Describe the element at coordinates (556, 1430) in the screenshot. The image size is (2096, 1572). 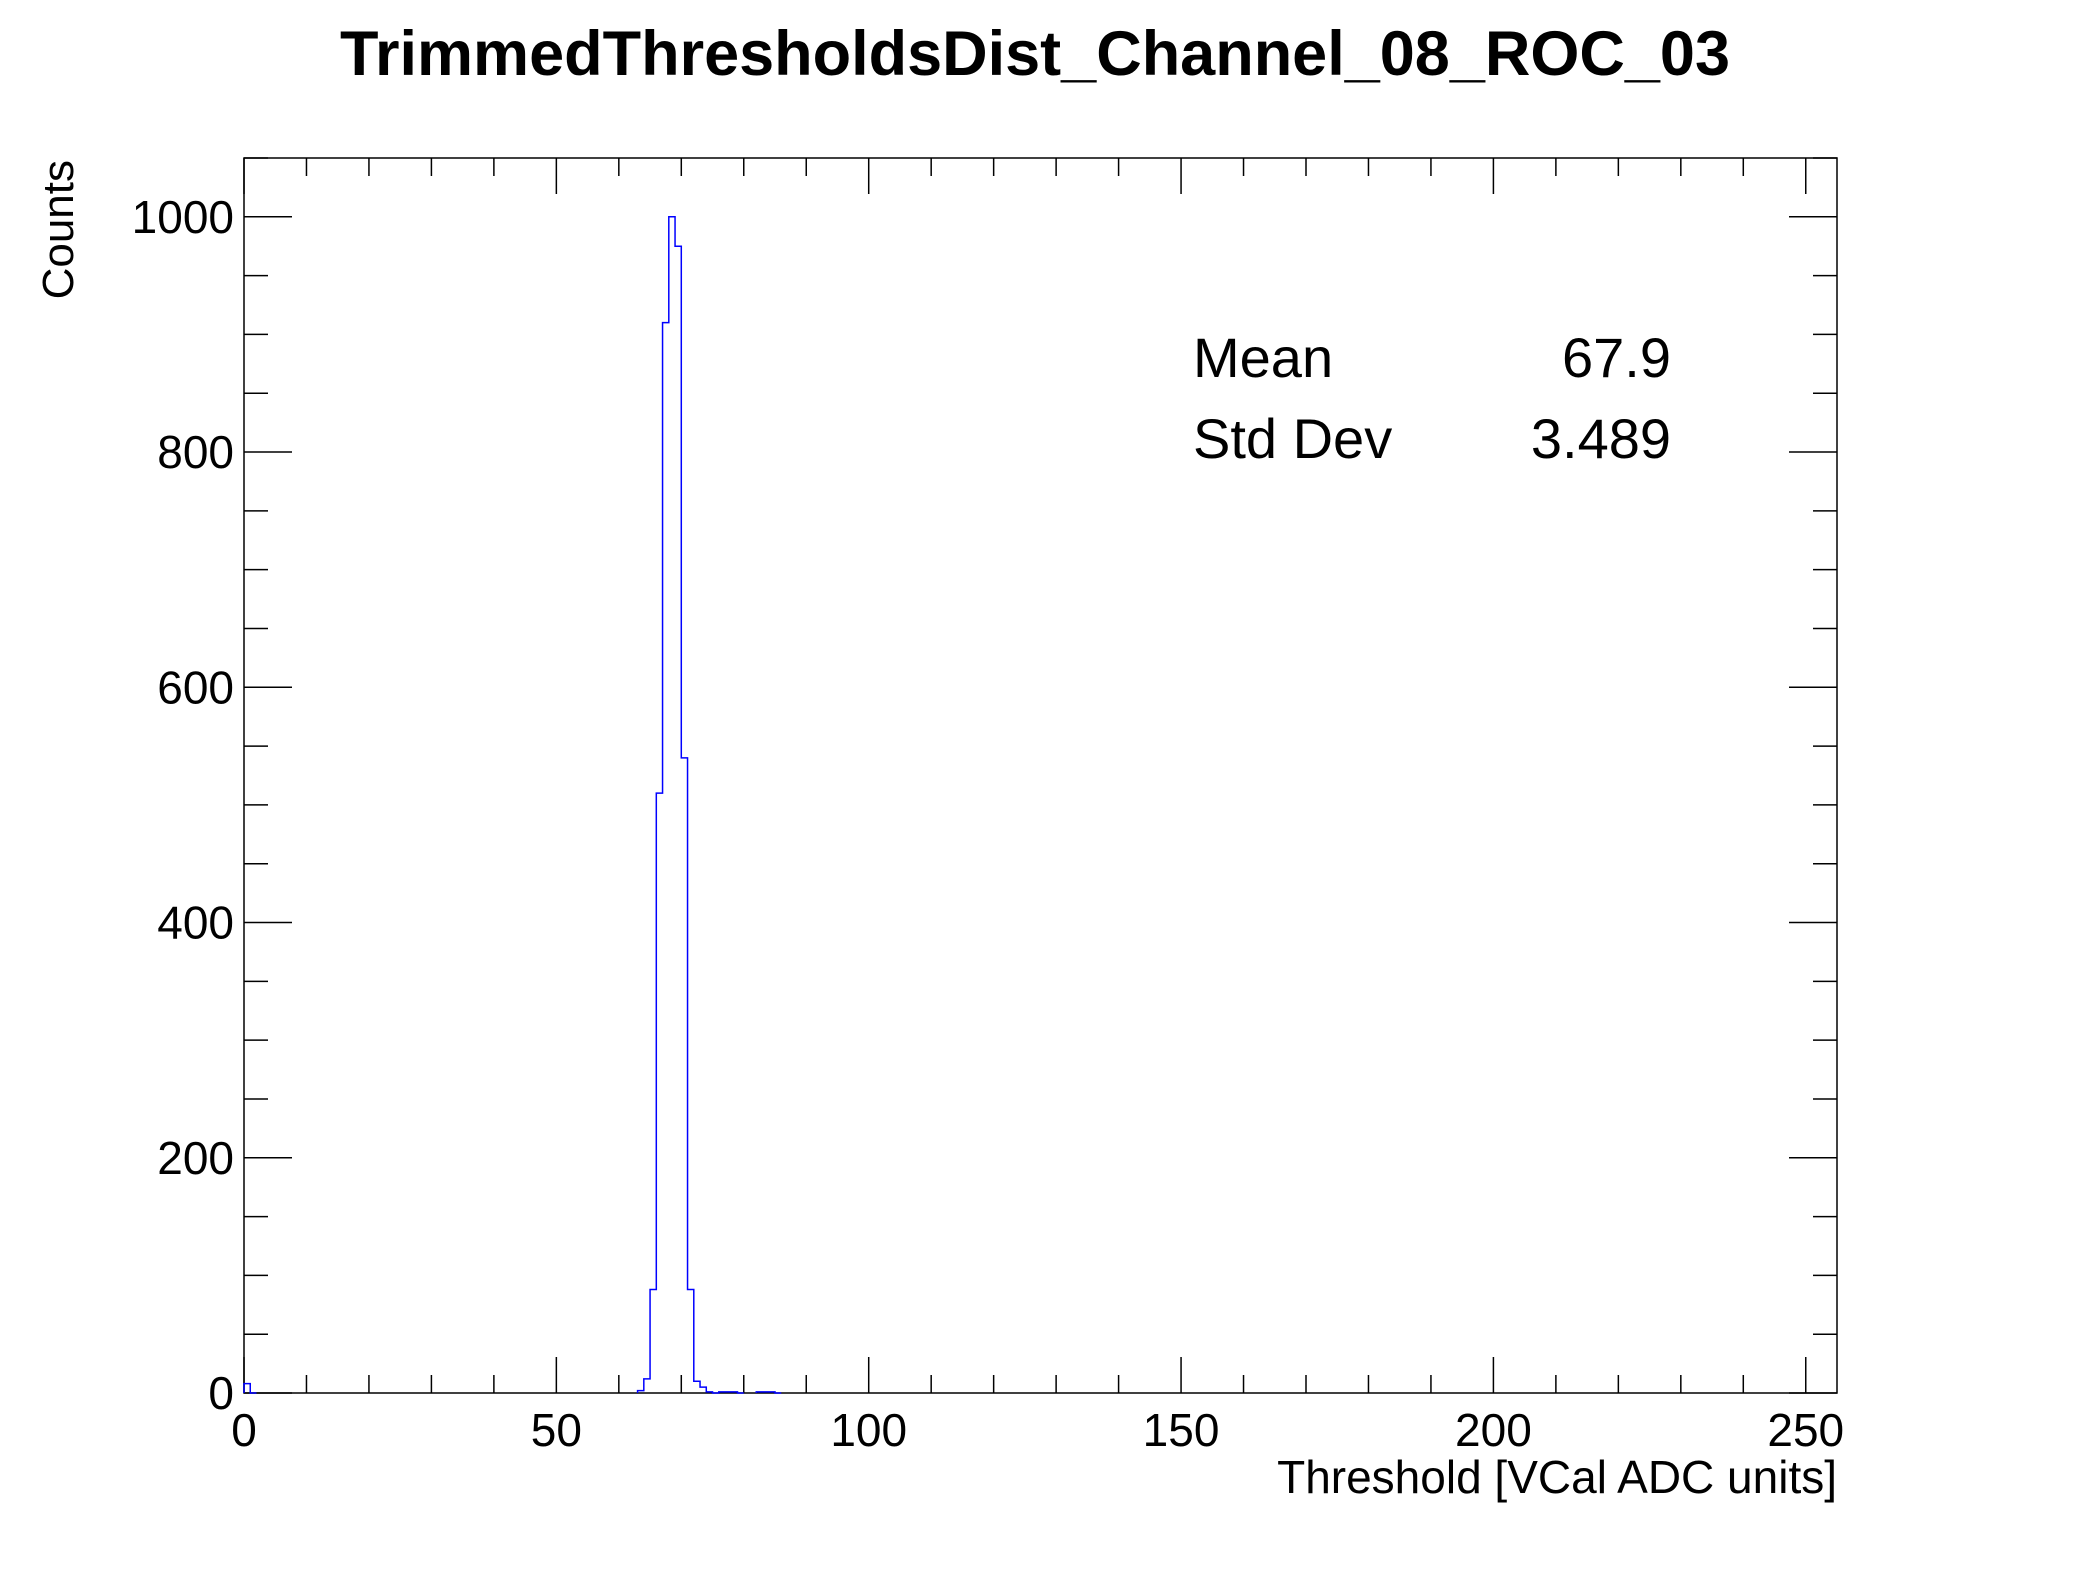
I see `x-tick-label: 50` at that location.